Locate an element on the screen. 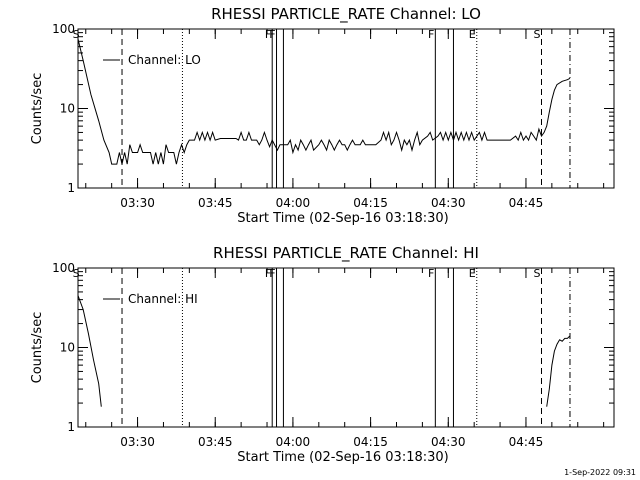  legend-label: Channel: HI is located at coordinates (163, 299).